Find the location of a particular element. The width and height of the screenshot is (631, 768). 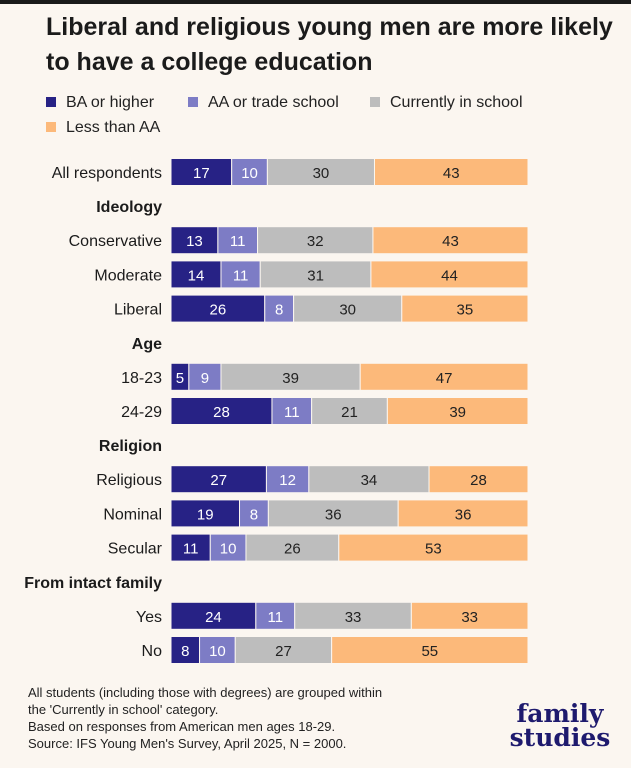

legend-swatch-aa is located at coordinates (193, 102).